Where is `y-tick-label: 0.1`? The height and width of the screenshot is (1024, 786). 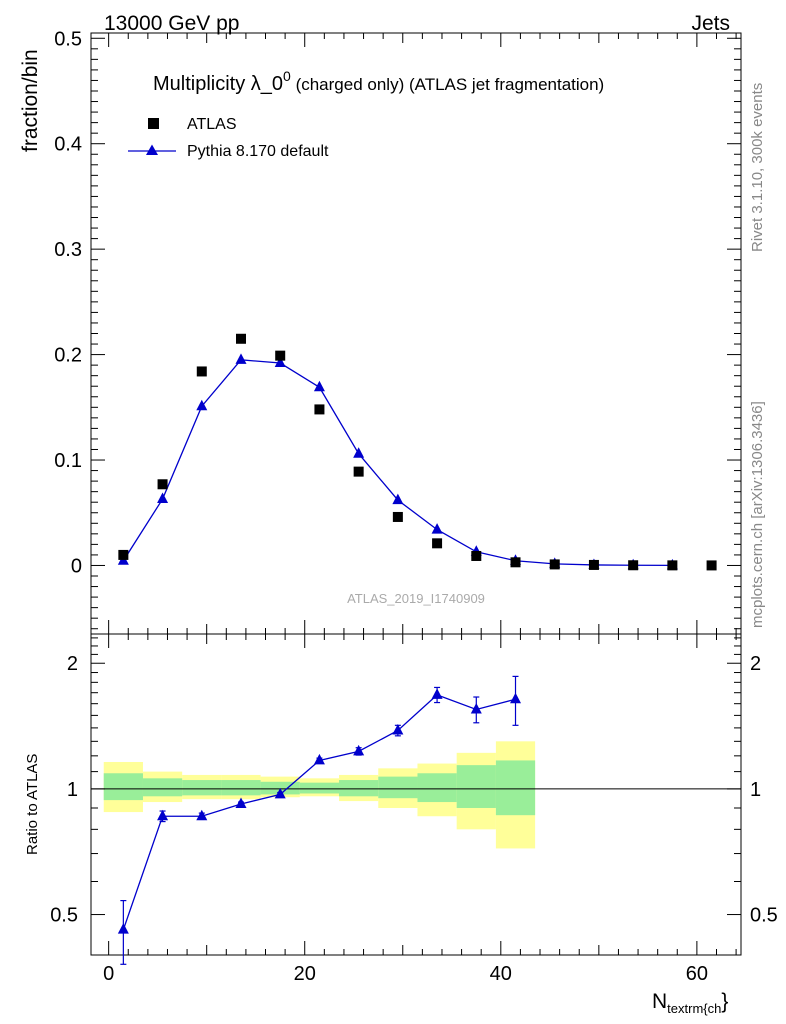
y-tick-label: 0.1 is located at coordinates (68, 461).